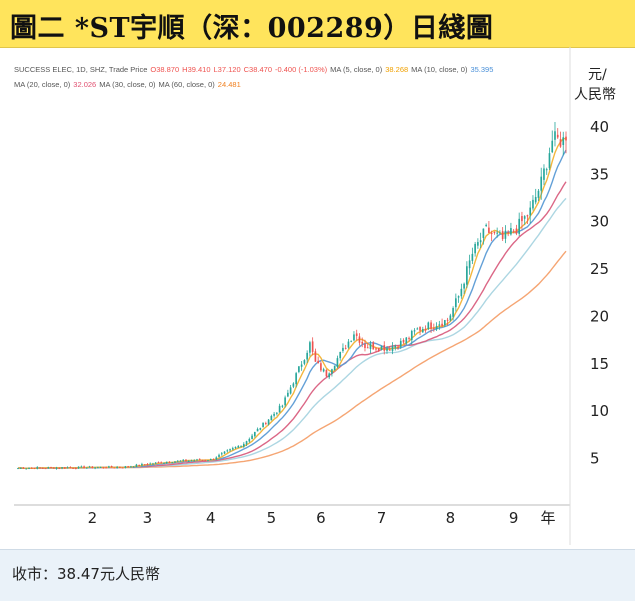  What do you see at coordinates (595, 459) in the screenshot?
I see `y-tick-label: 5` at bounding box center [595, 459].